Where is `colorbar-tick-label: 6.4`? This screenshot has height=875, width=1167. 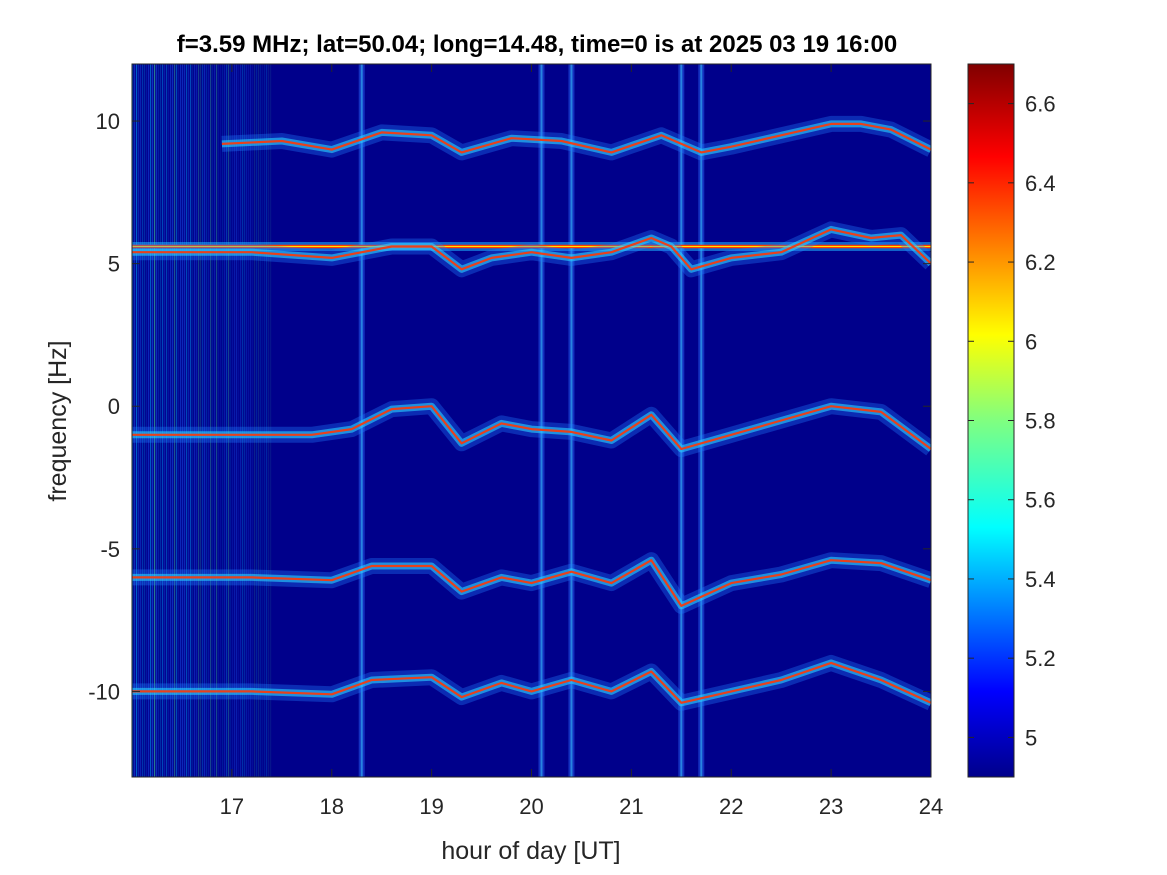
colorbar-tick-label: 6.4 is located at coordinates (1040, 183).